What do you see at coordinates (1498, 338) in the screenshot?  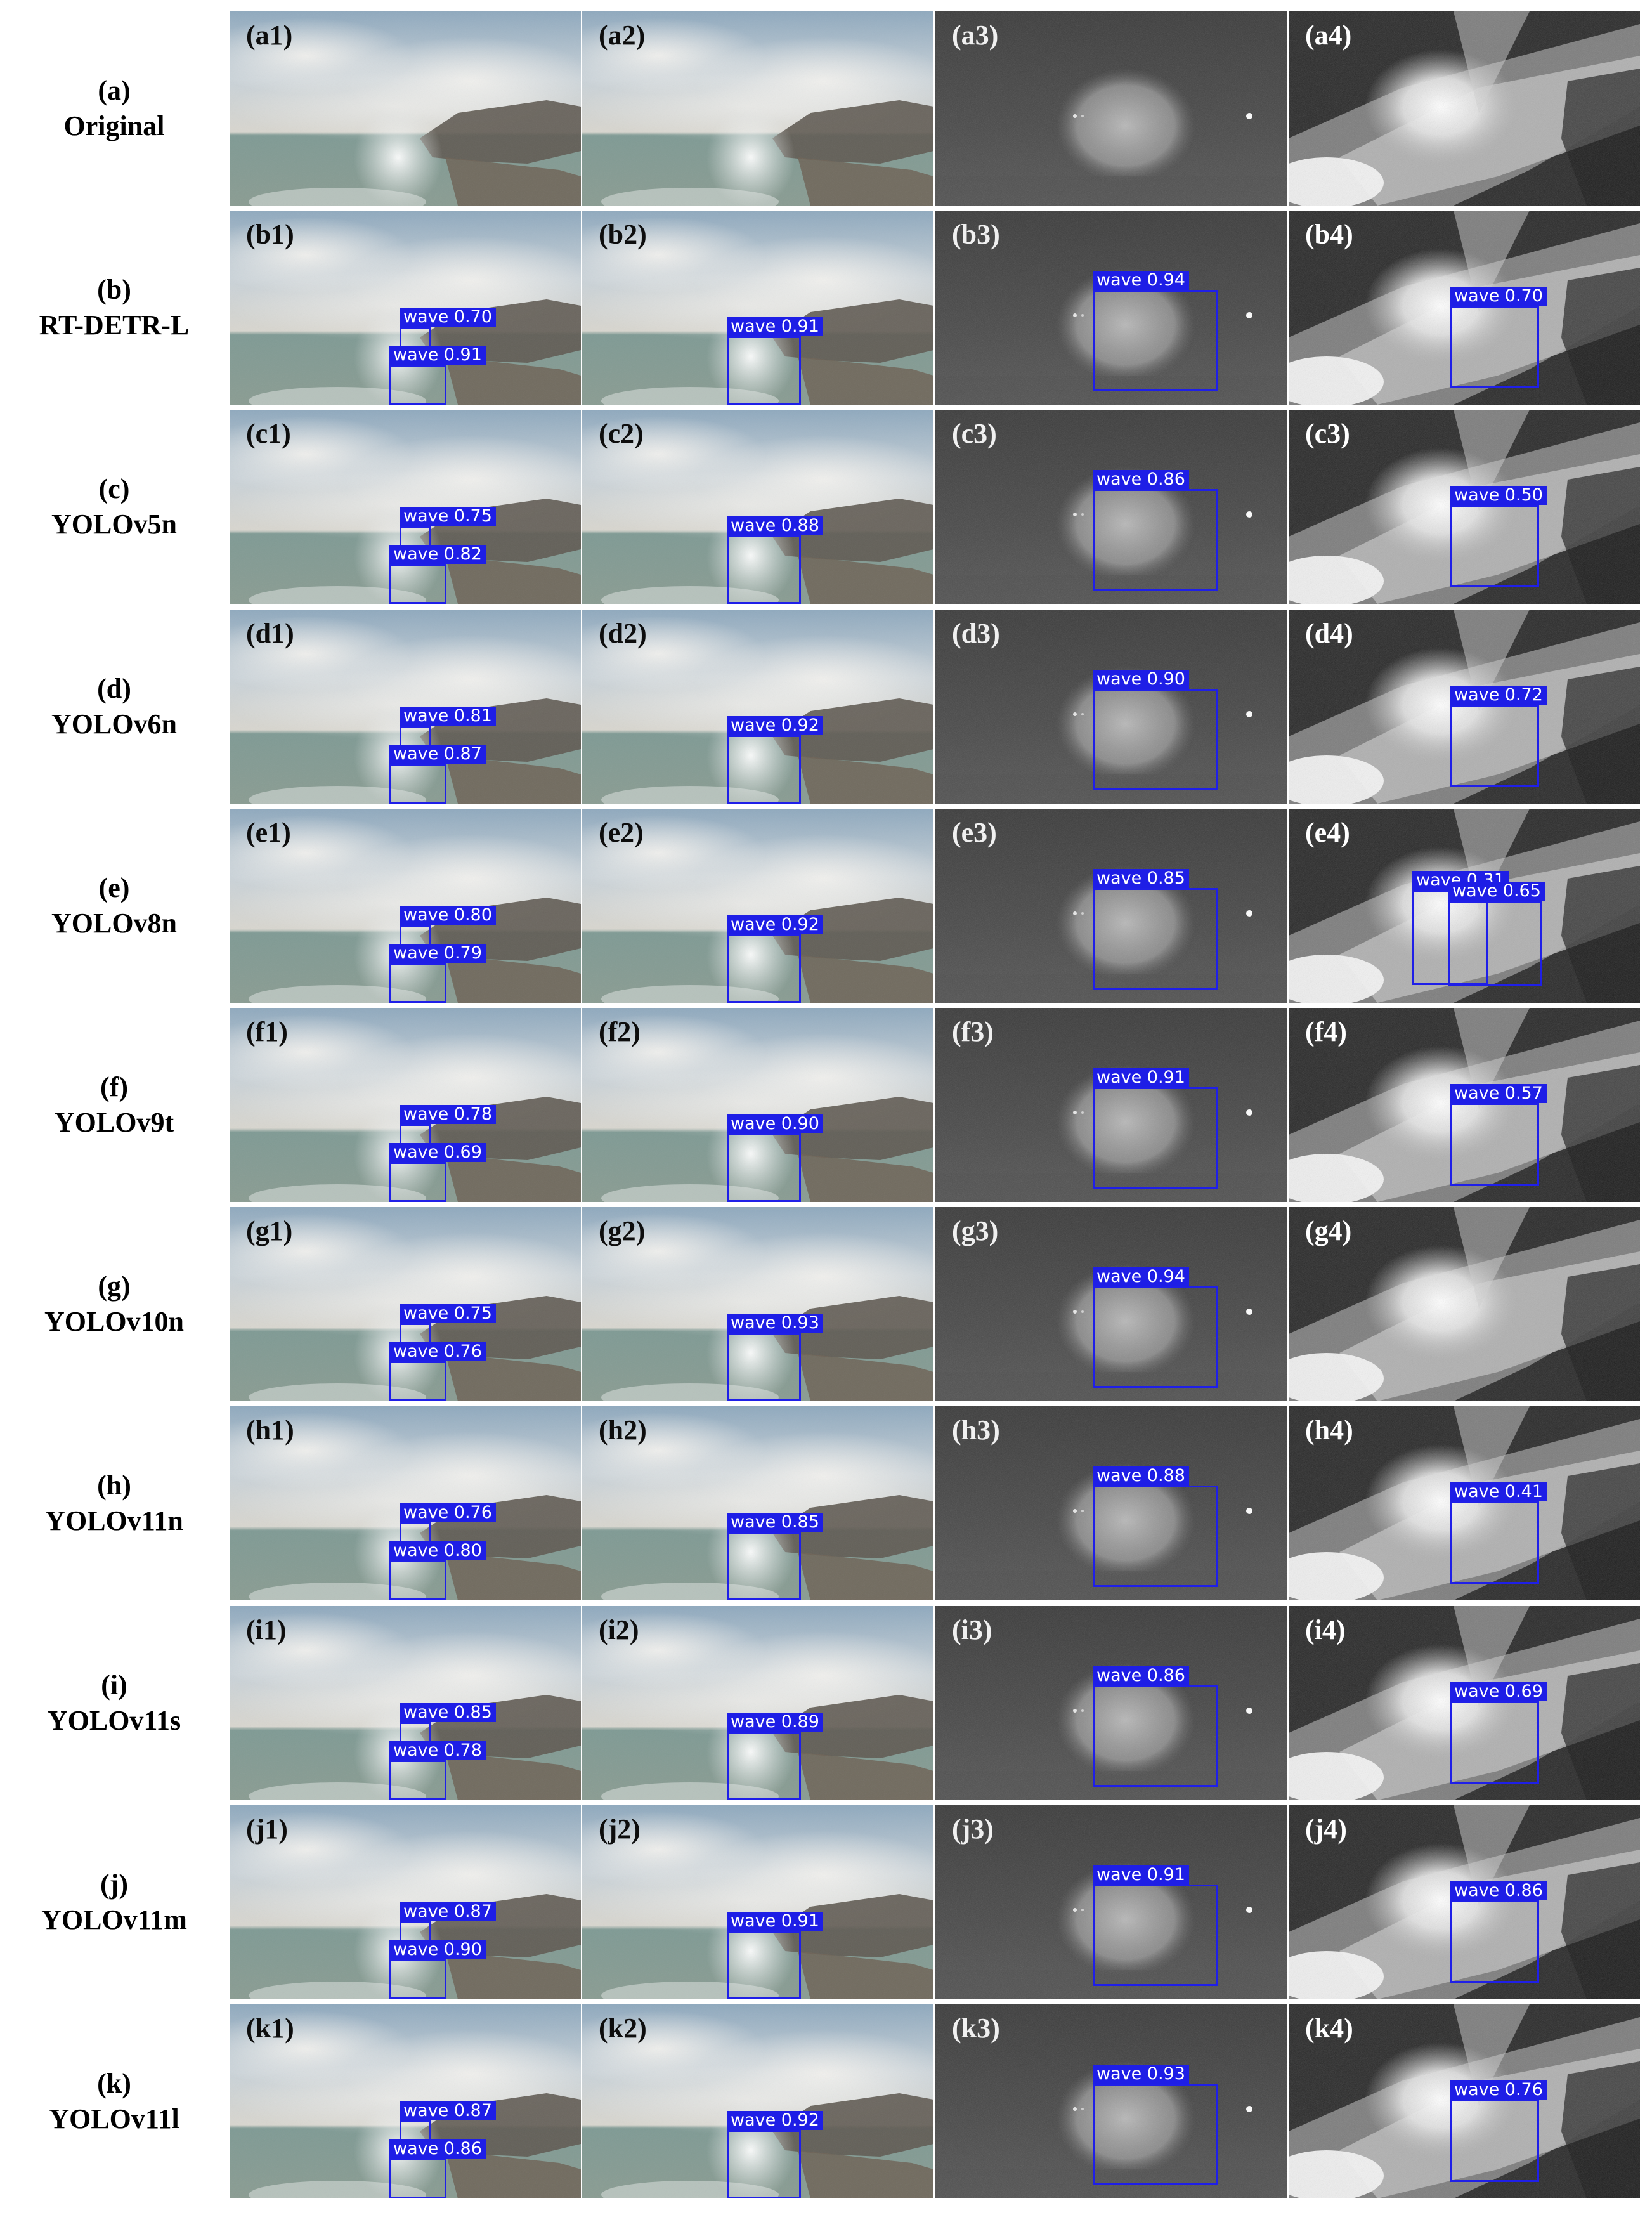 I see `detection-box: wave 0.70` at bounding box center [1498, 338].